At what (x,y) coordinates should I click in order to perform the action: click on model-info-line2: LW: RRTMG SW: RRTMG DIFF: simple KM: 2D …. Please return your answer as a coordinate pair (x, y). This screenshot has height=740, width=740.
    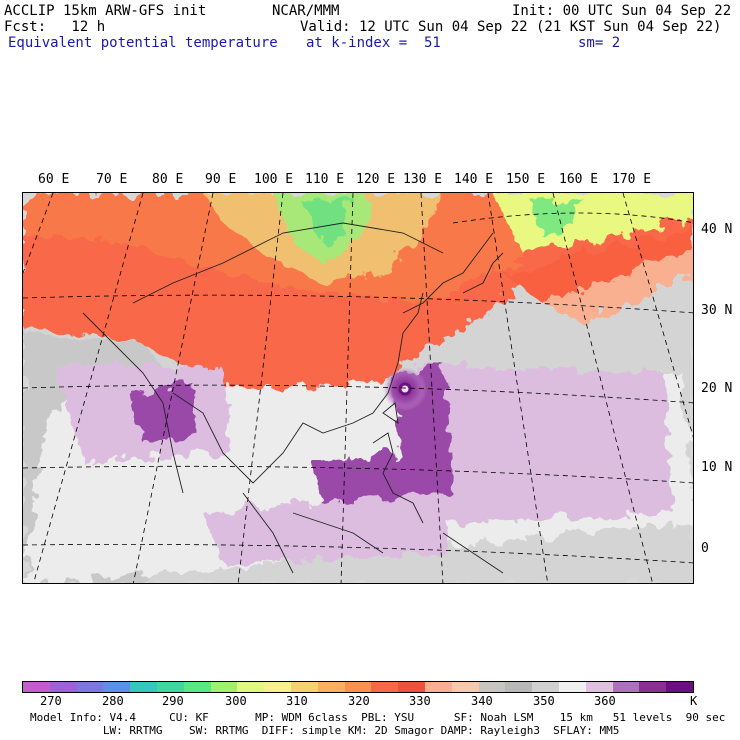
    Looking at the image, I should click on (325, 730).